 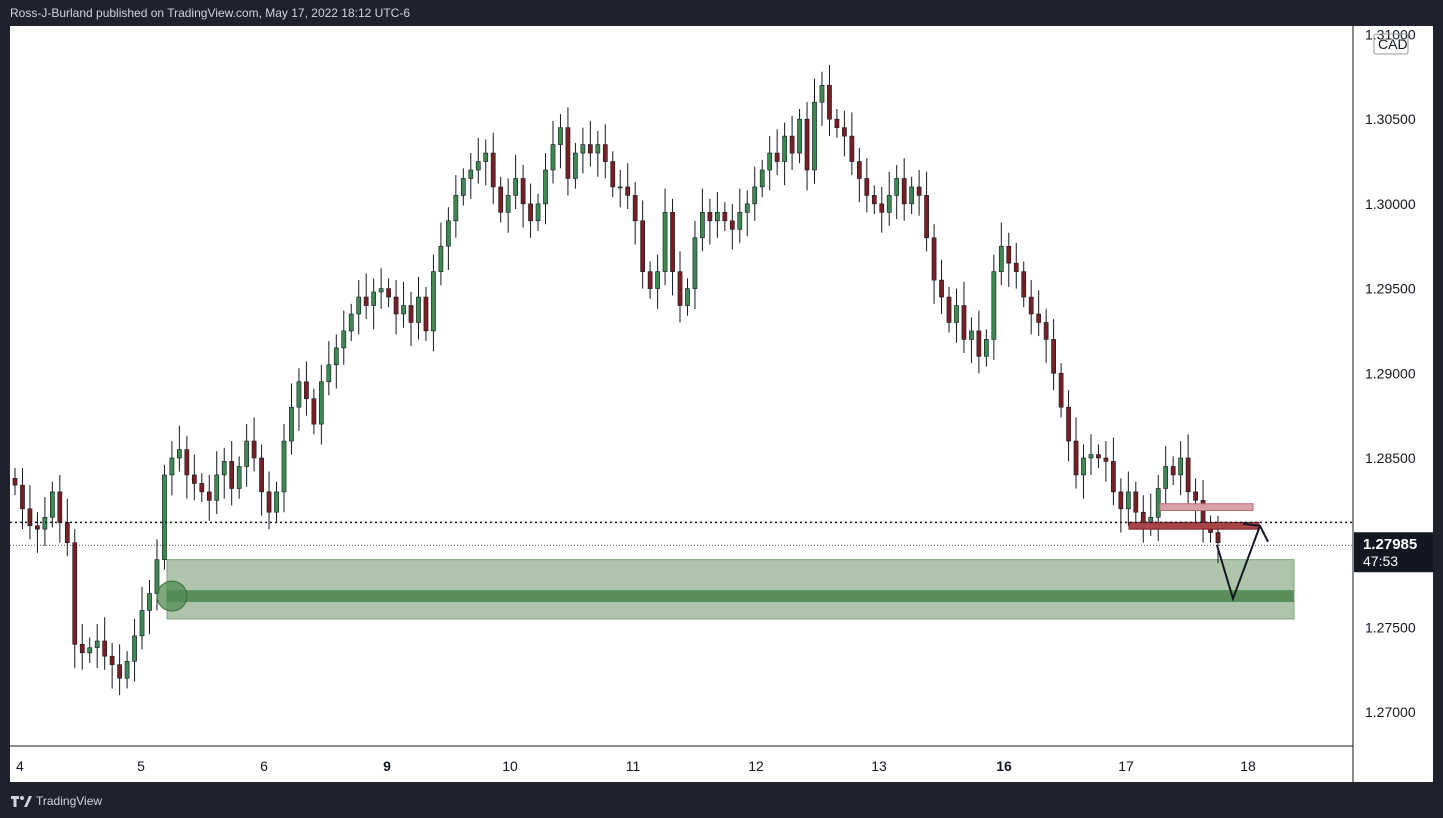 I want to click on footer: TradingView, so click(x=56, y=801).